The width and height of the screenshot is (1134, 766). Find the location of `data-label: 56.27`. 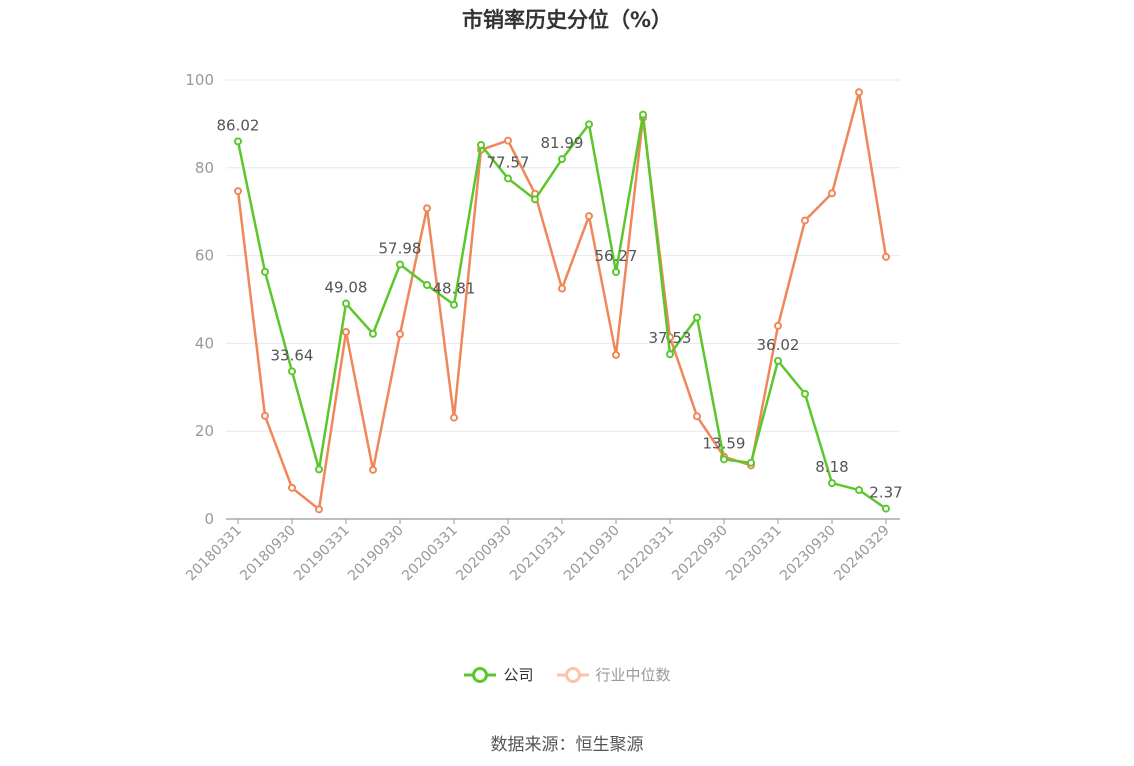

data-label: 56.27 is located at coordinates (616, 256).